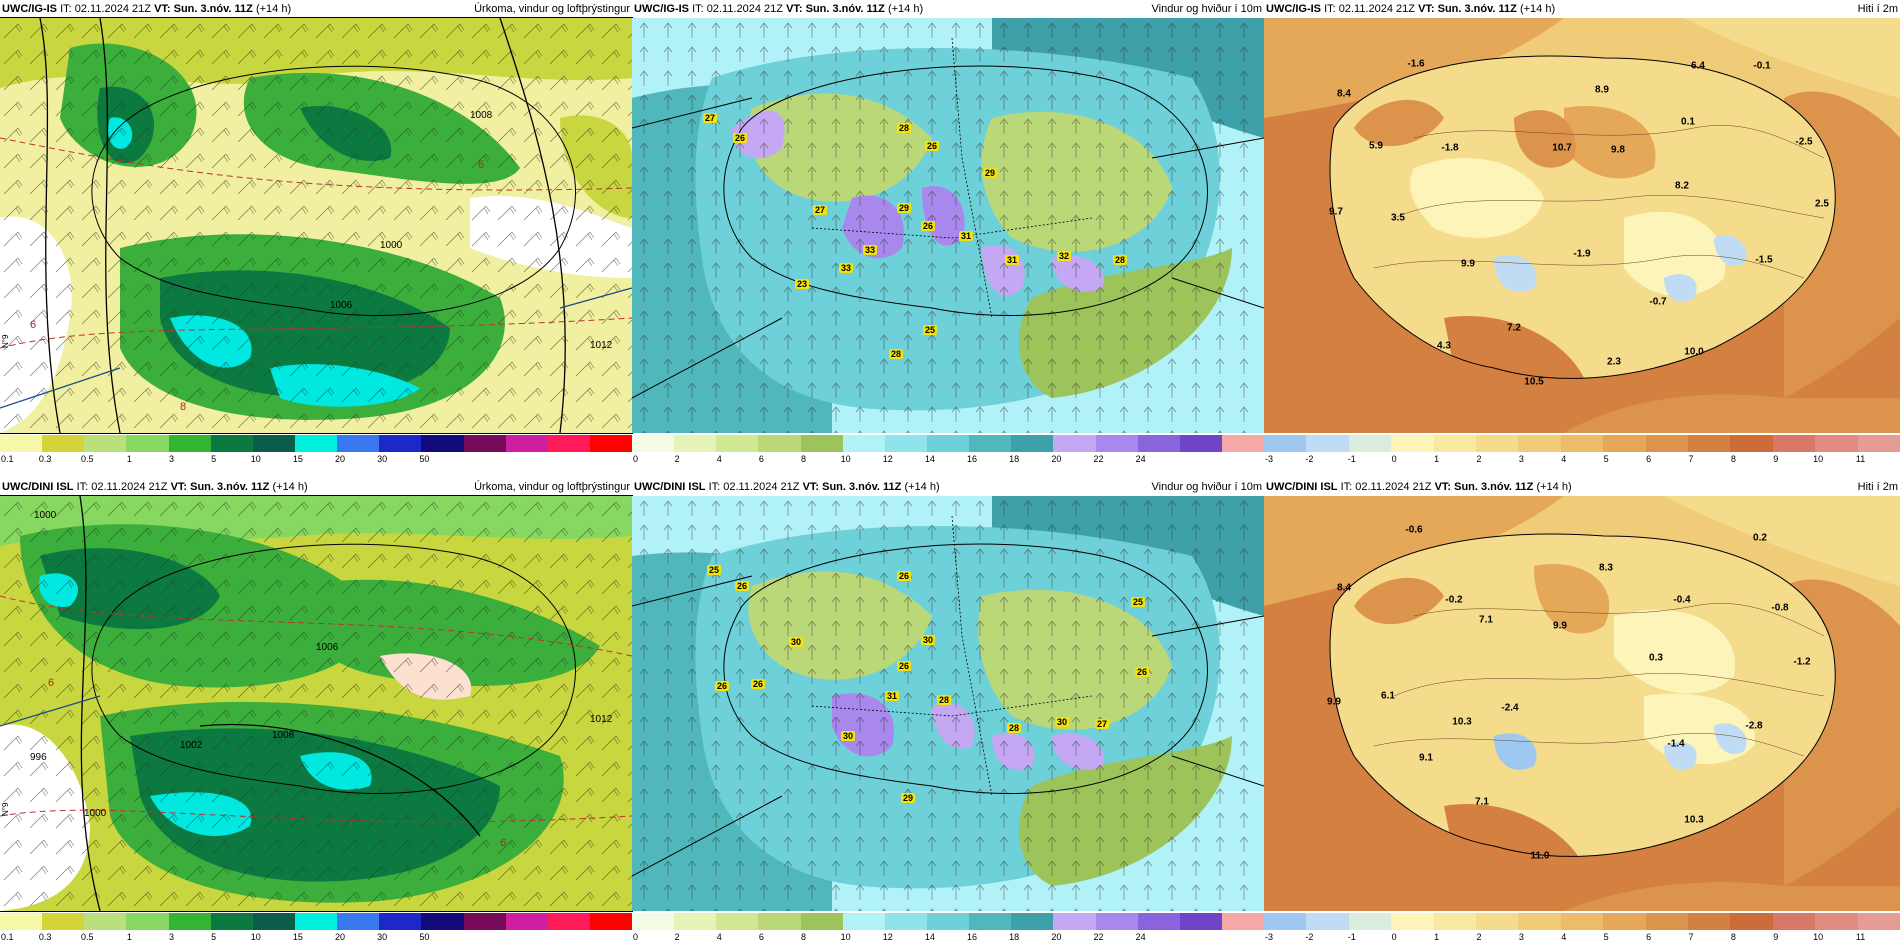  What do you see at coordinates (1309, 937) in the screenshot?
I see `colorbar-tick-label: -2` at bounding box center [1309, 937].